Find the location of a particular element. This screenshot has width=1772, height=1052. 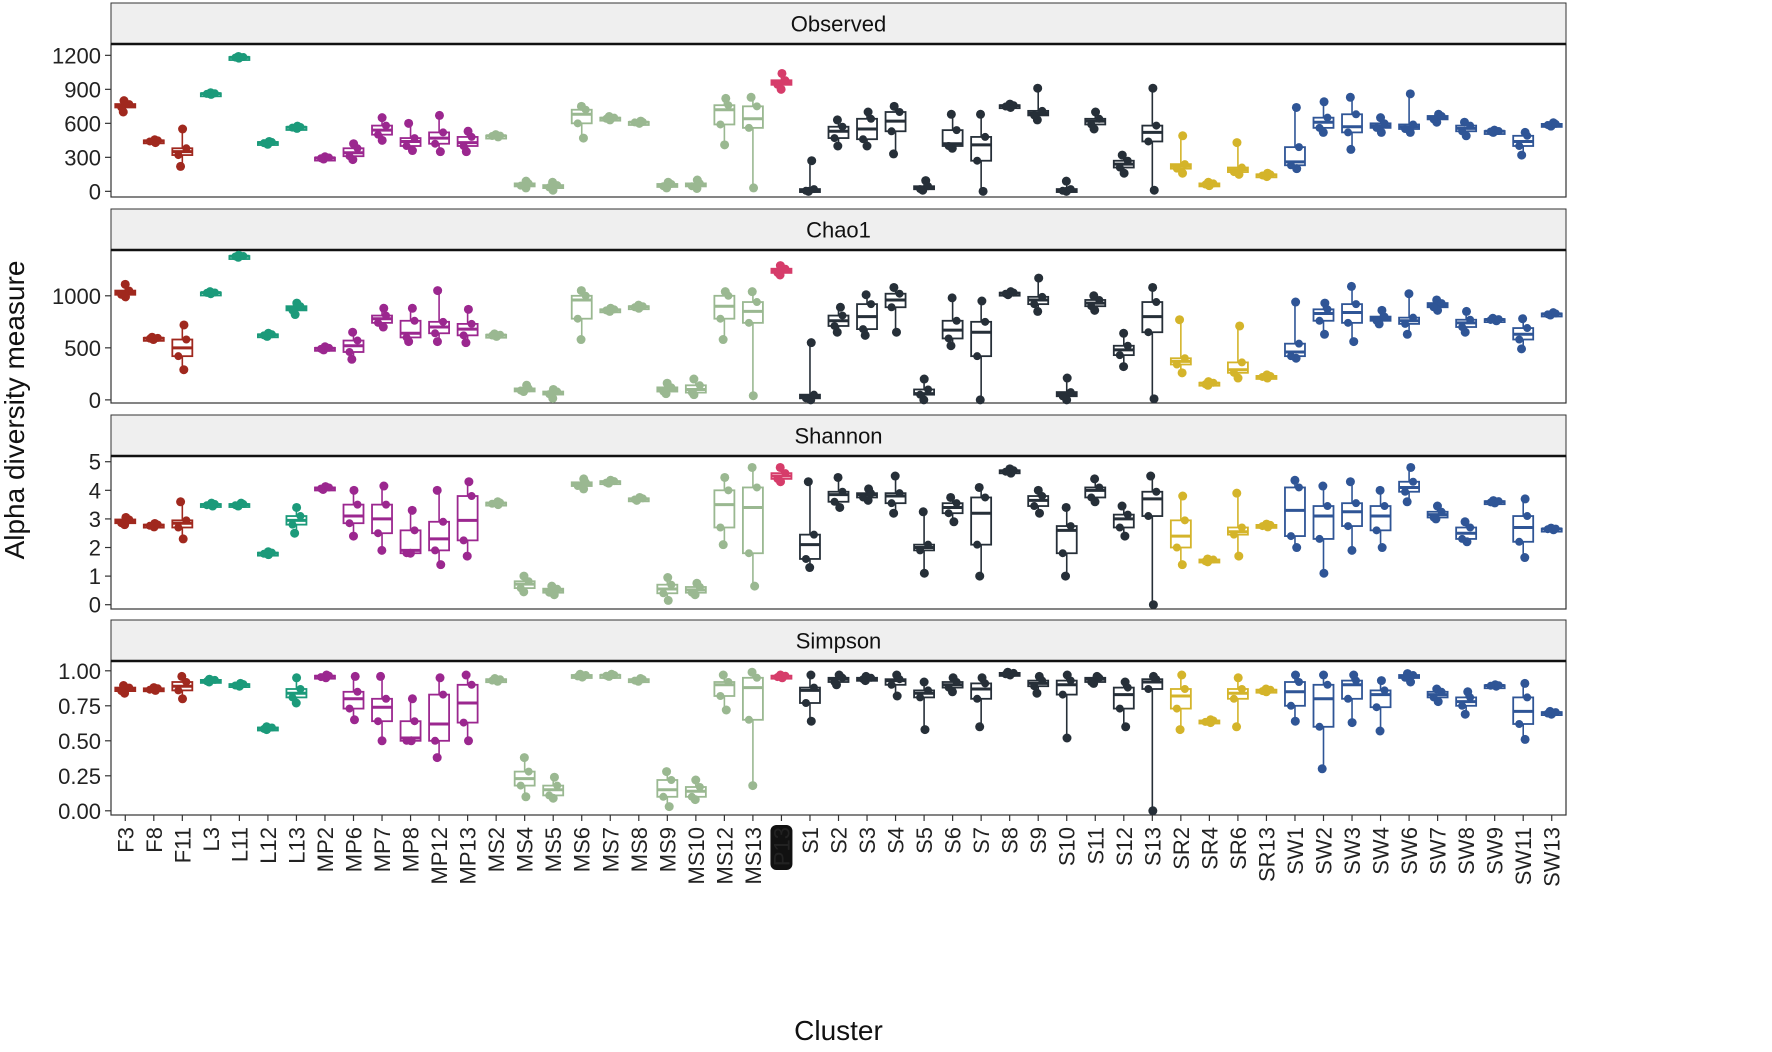

box-S3 is located at coordinates (867, 678).